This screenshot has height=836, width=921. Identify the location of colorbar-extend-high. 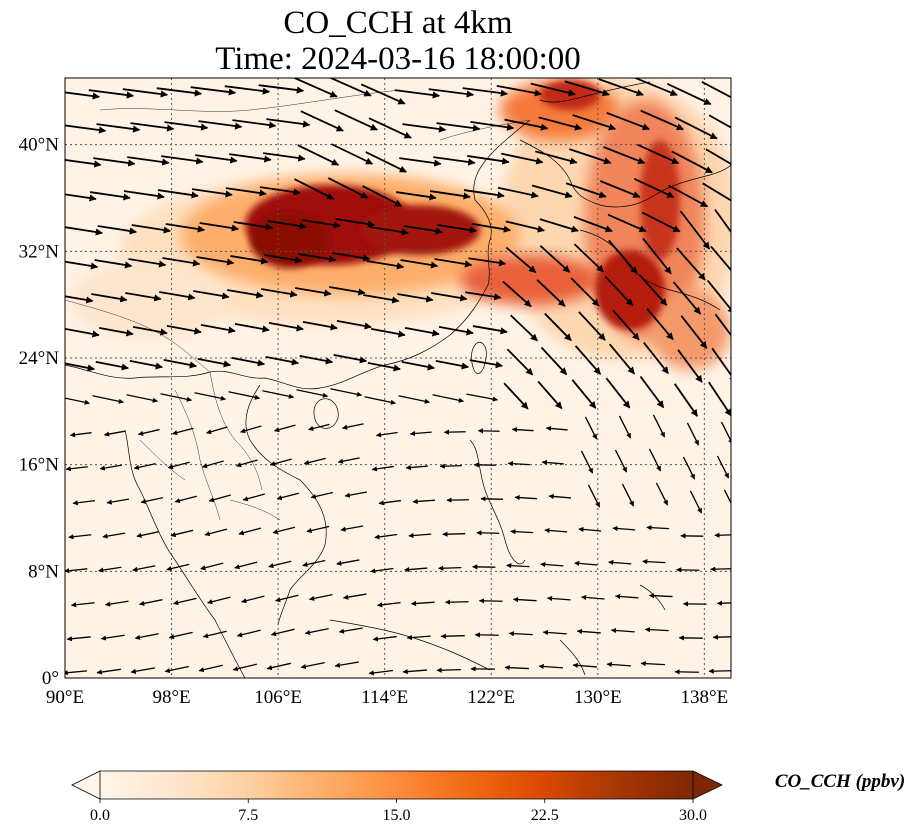
(707, 785).